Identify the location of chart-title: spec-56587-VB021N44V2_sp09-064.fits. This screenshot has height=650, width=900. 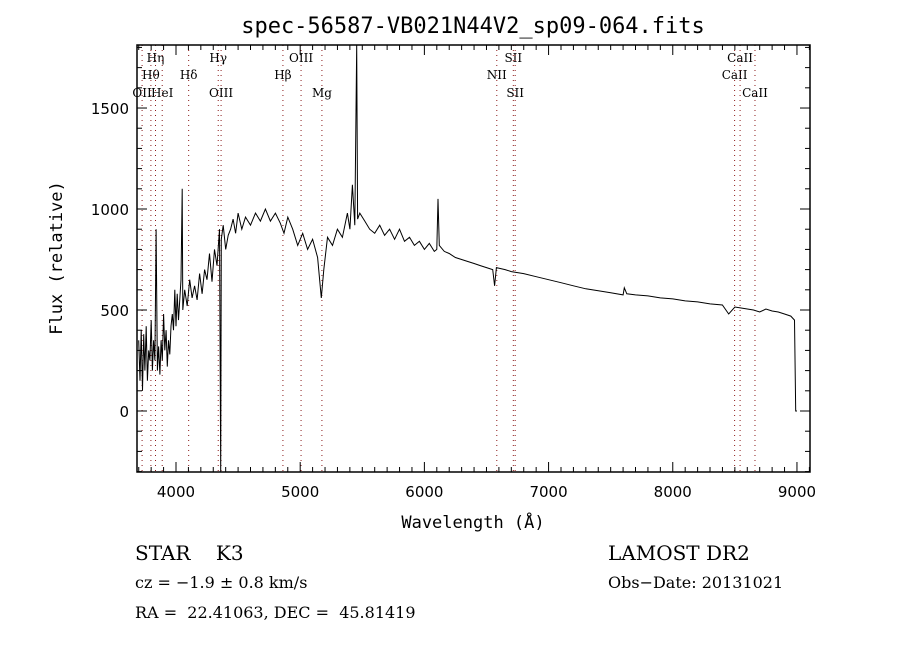
(473, 26).